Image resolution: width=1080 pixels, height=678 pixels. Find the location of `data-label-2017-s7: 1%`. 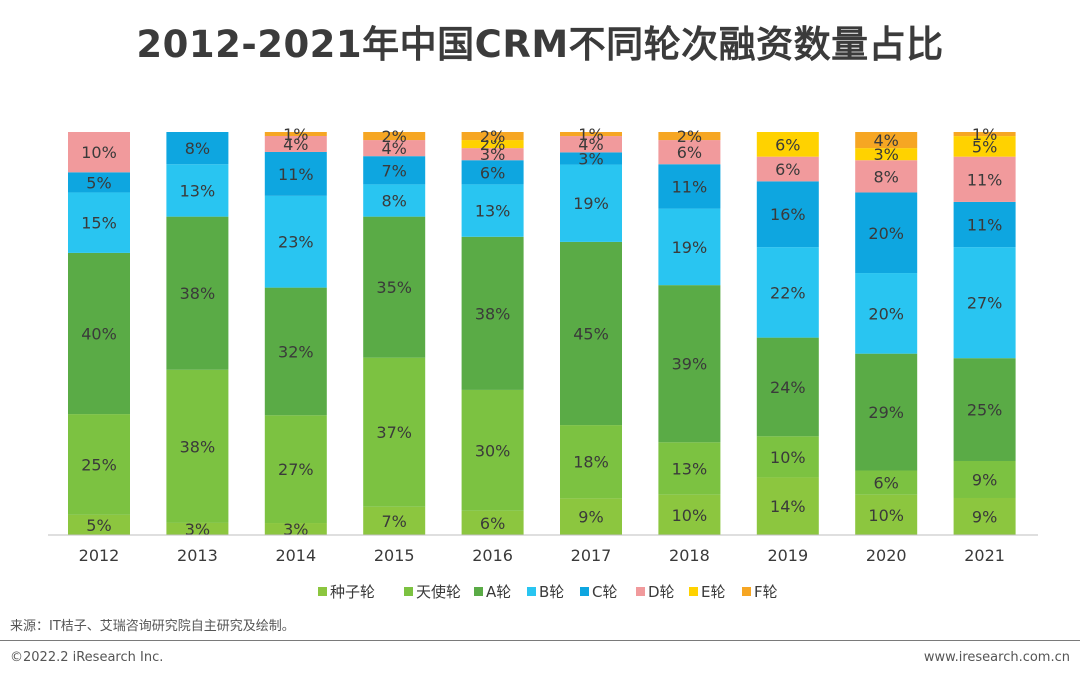

data-label-2017-s7: 1% is located at coordinates (590, 134).